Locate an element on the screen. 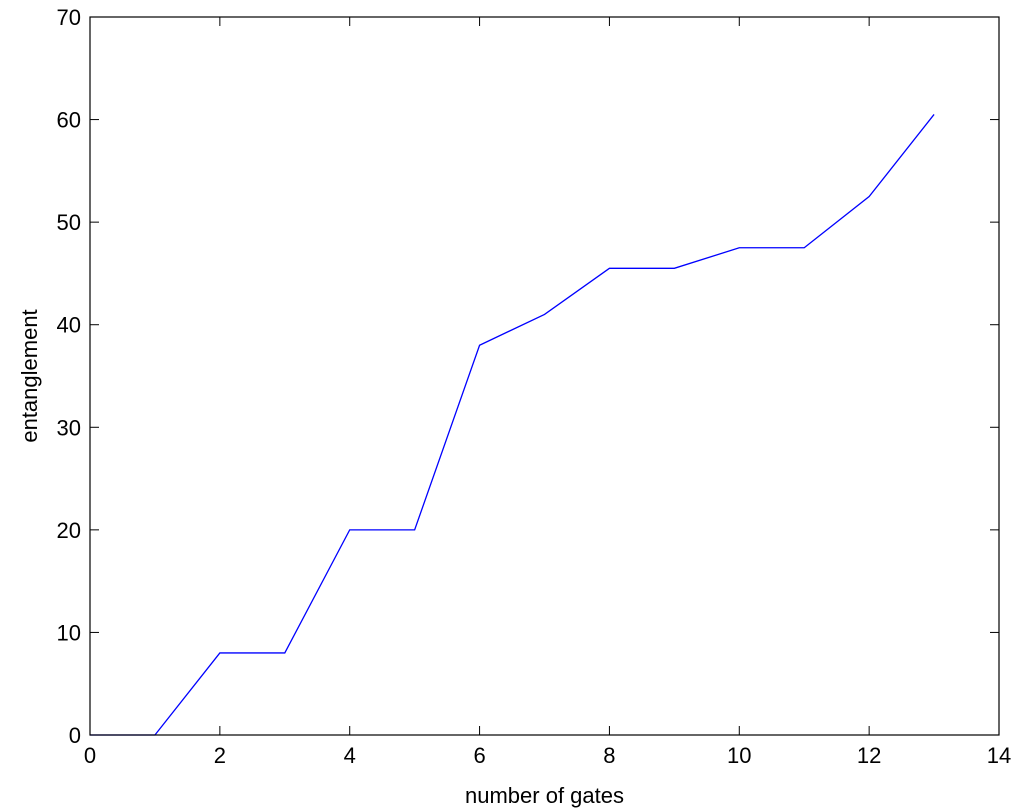 The width and height of the screenshot is (1020, 810). y-tick-label: 20 is located at coordinates (69, 530).